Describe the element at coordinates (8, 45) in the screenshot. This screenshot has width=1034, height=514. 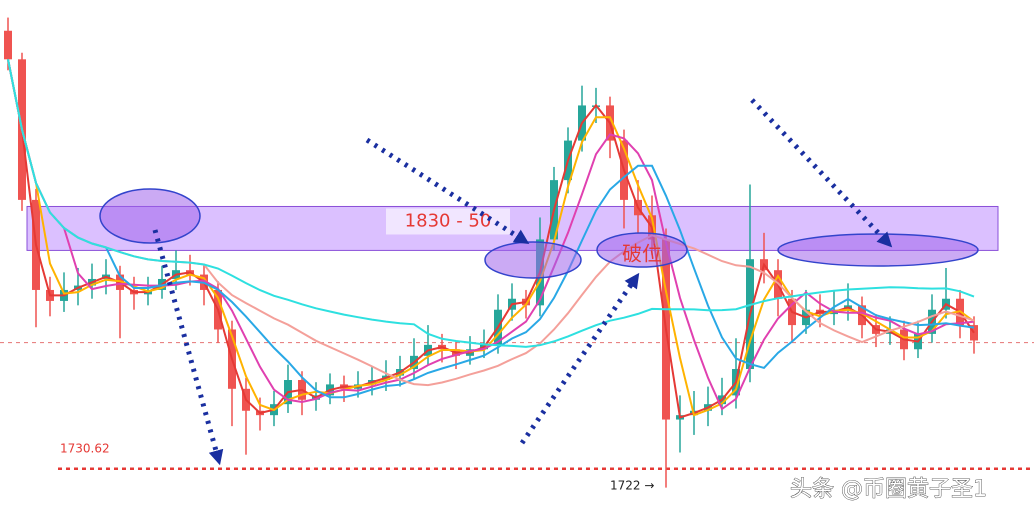
I see `candle-body` at that location.